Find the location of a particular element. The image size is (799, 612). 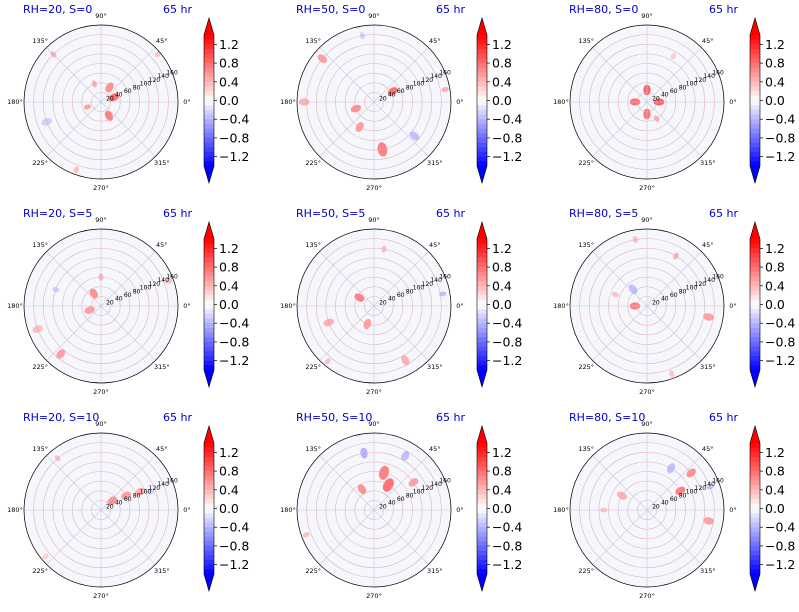

radial-tick-label: 60 is located at coordinates (128, 295).